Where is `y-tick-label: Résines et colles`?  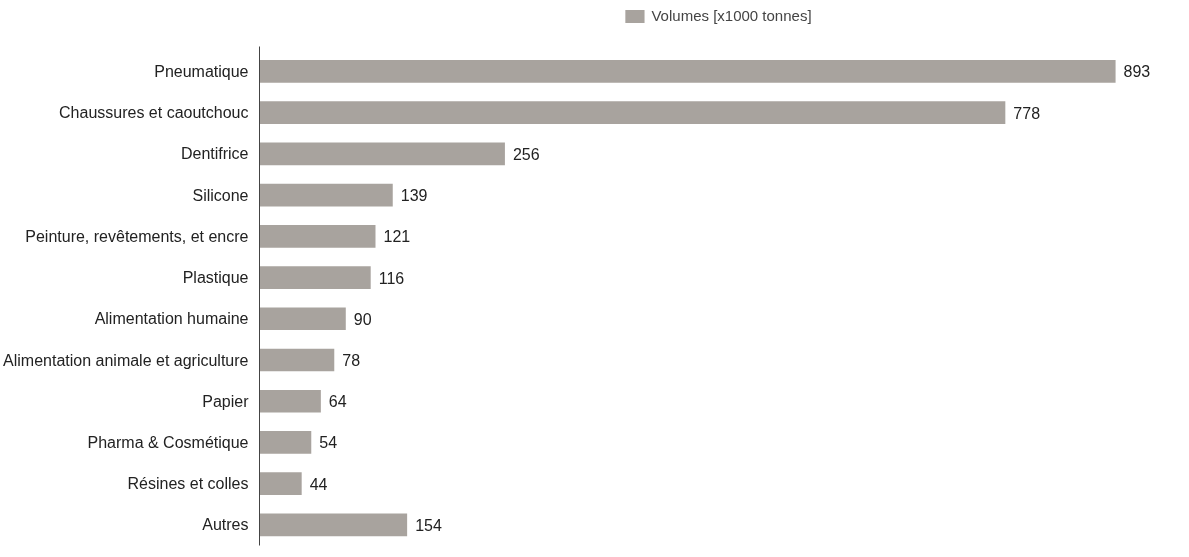
y-tick-label: Résines et colles is located at coordinates (188, 484).